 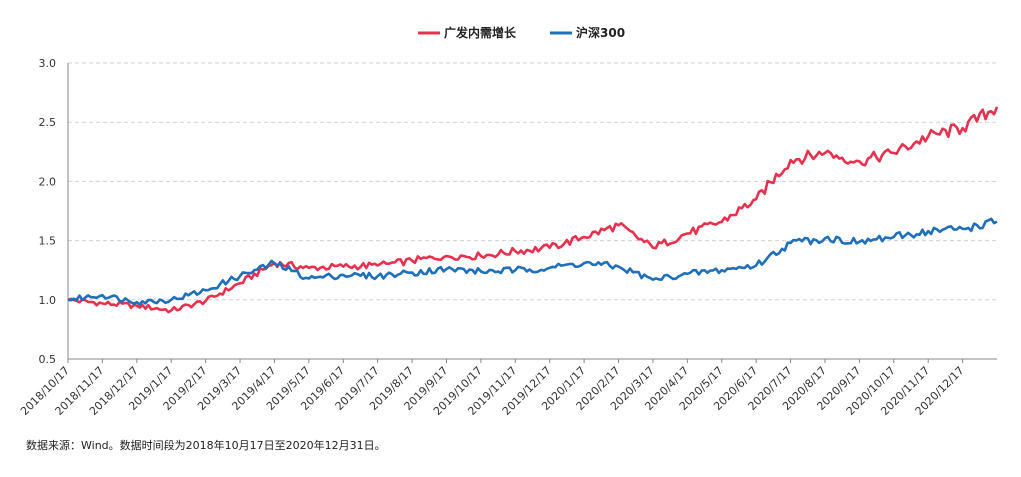 I want to click on legend: 广发内需增长 沪深300, so click(x=521, y=32).